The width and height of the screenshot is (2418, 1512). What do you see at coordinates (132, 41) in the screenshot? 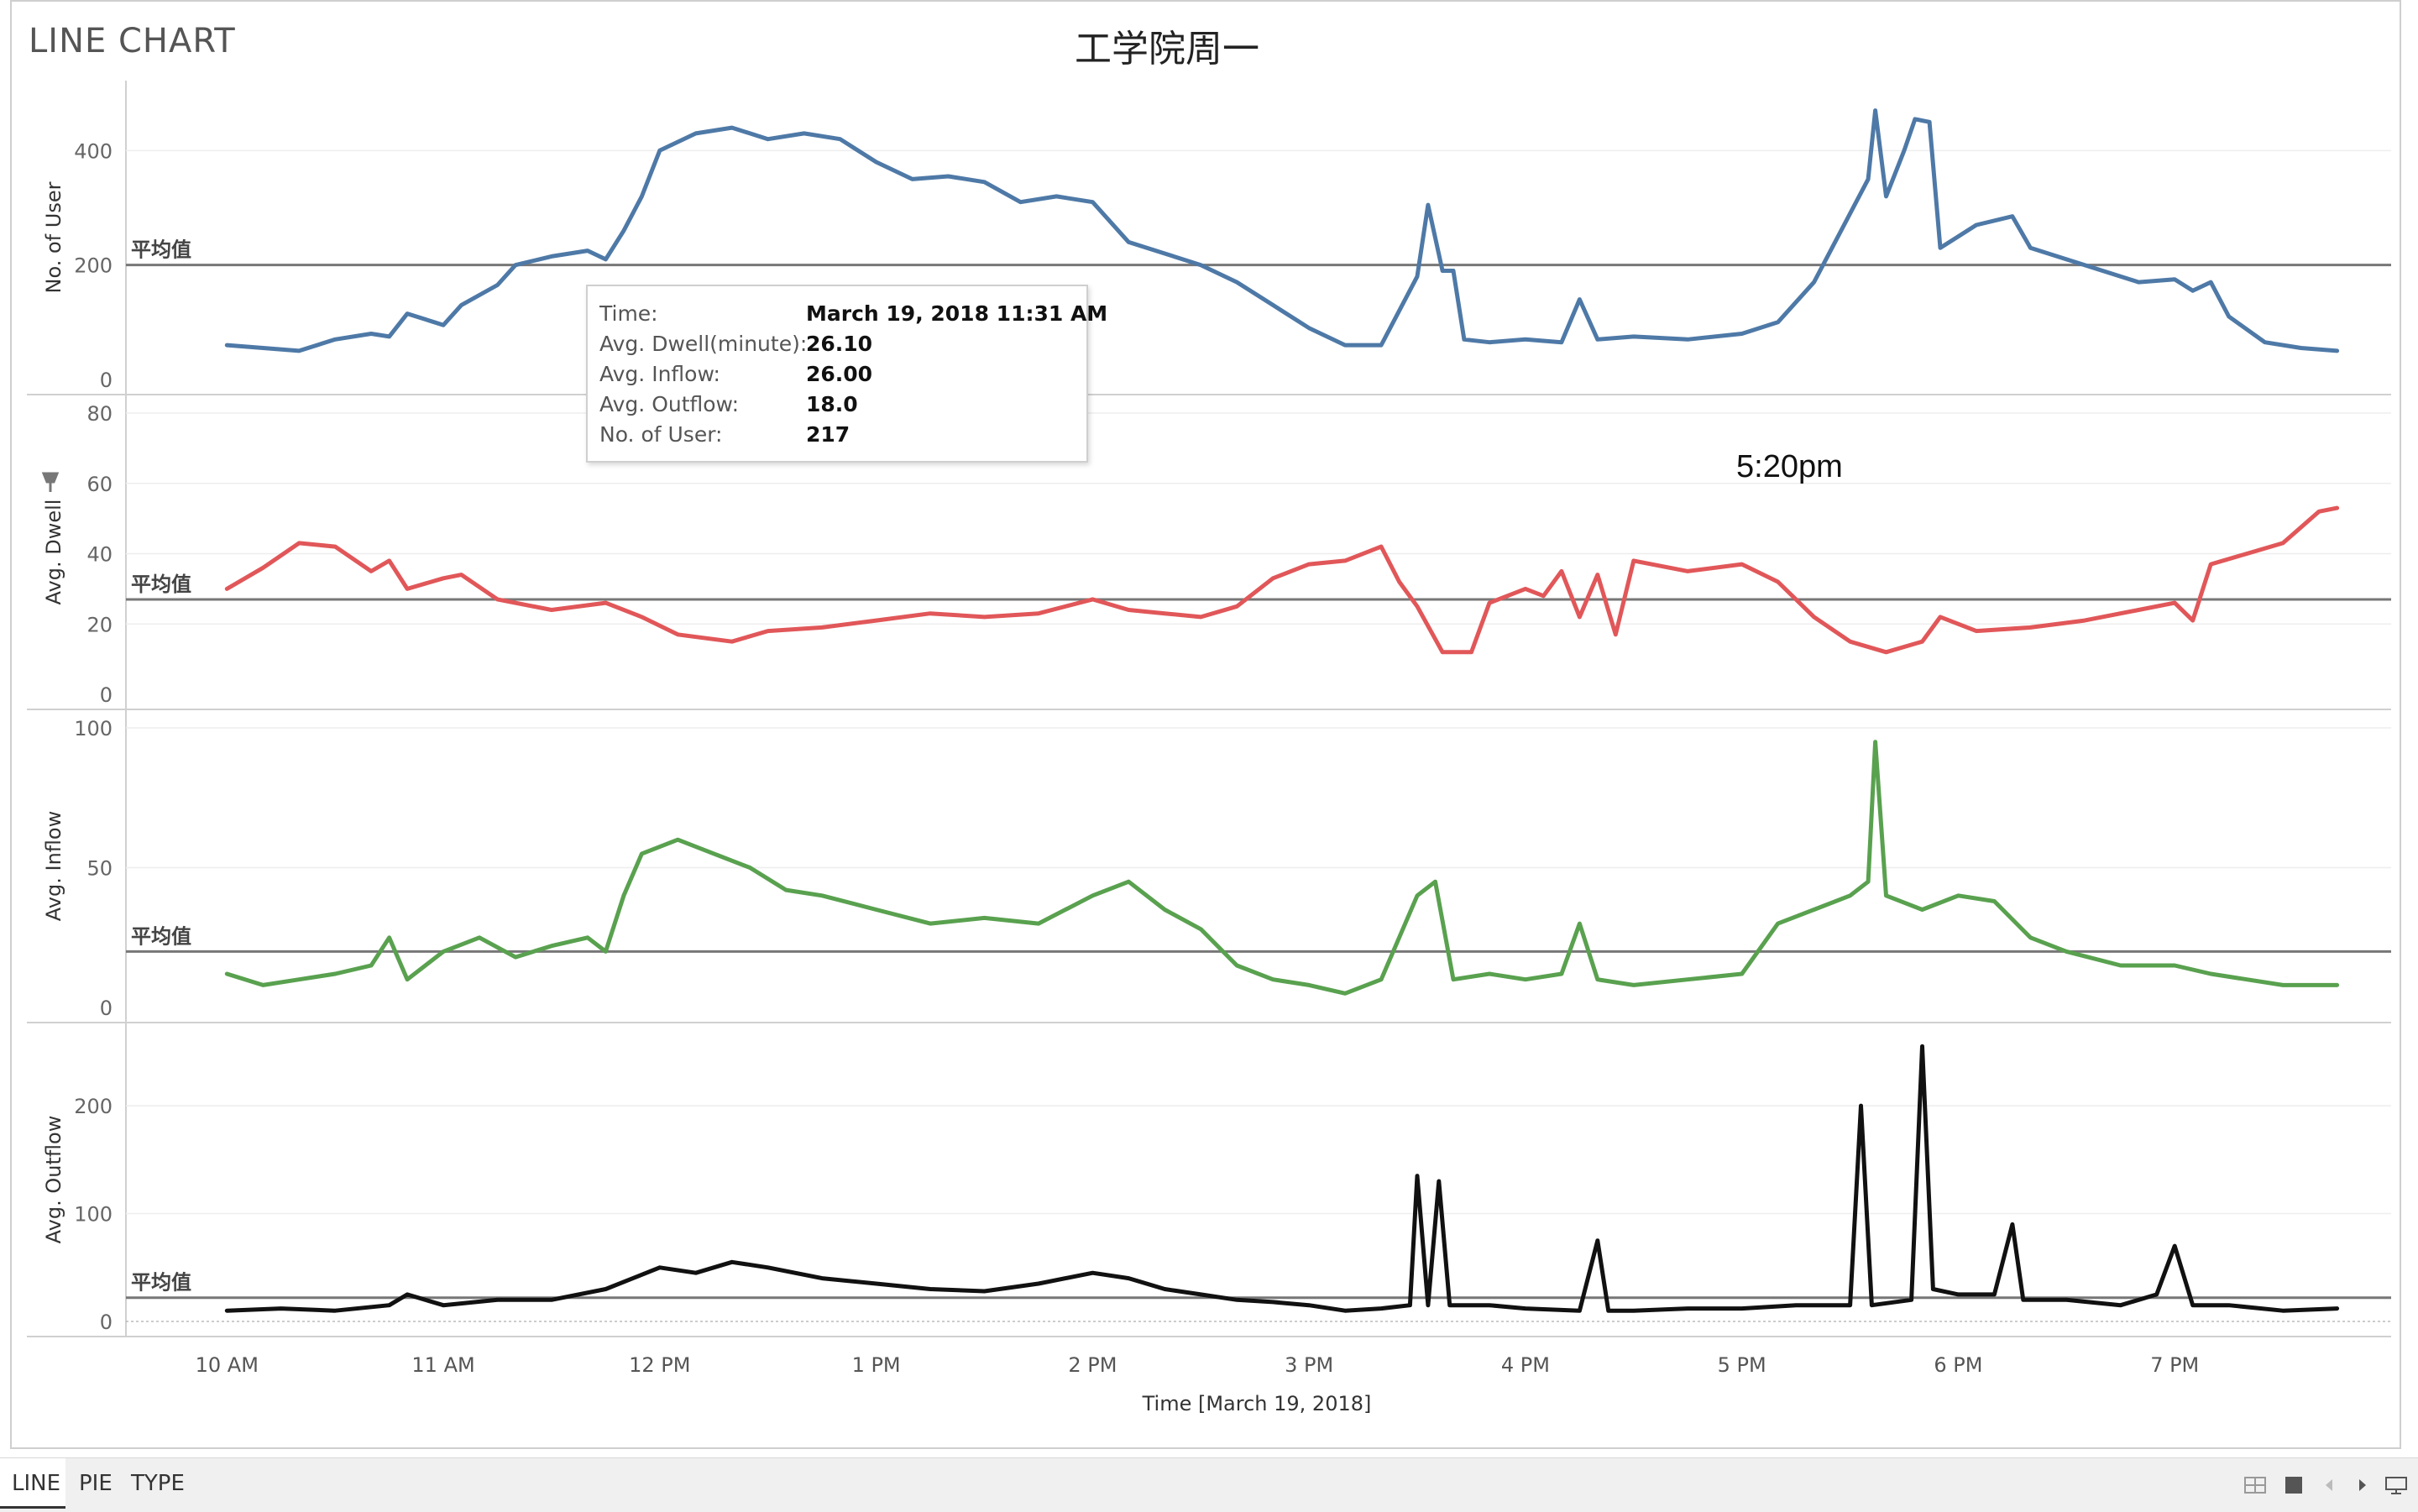
I see `app-title: LINE CHART` at bounding box center [132, 41].